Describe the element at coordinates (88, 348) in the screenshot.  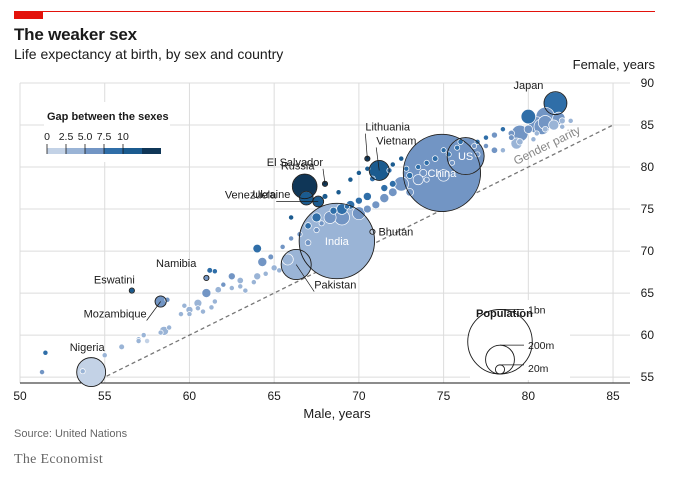
I see `label-nigeria: Nigeria` at that location.